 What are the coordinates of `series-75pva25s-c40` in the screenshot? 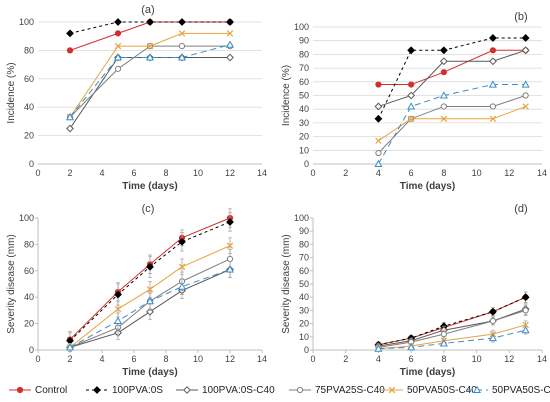 It's located at (452, 124).